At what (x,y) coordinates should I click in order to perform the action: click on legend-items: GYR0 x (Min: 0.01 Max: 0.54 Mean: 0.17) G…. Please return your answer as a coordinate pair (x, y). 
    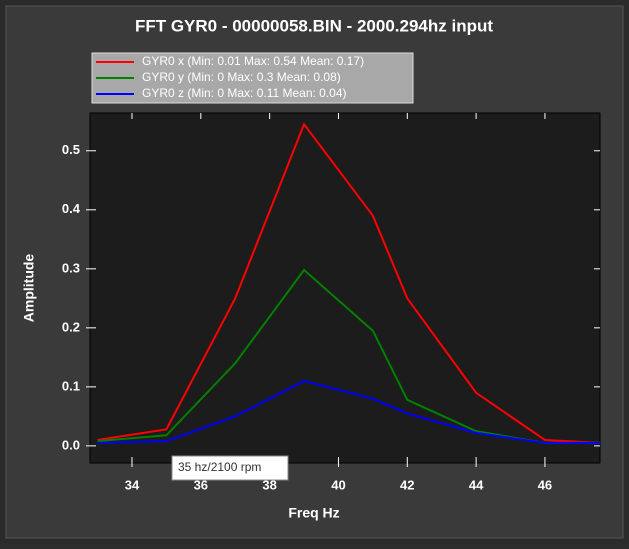
    Looking at the image, I should click on (230, 77).